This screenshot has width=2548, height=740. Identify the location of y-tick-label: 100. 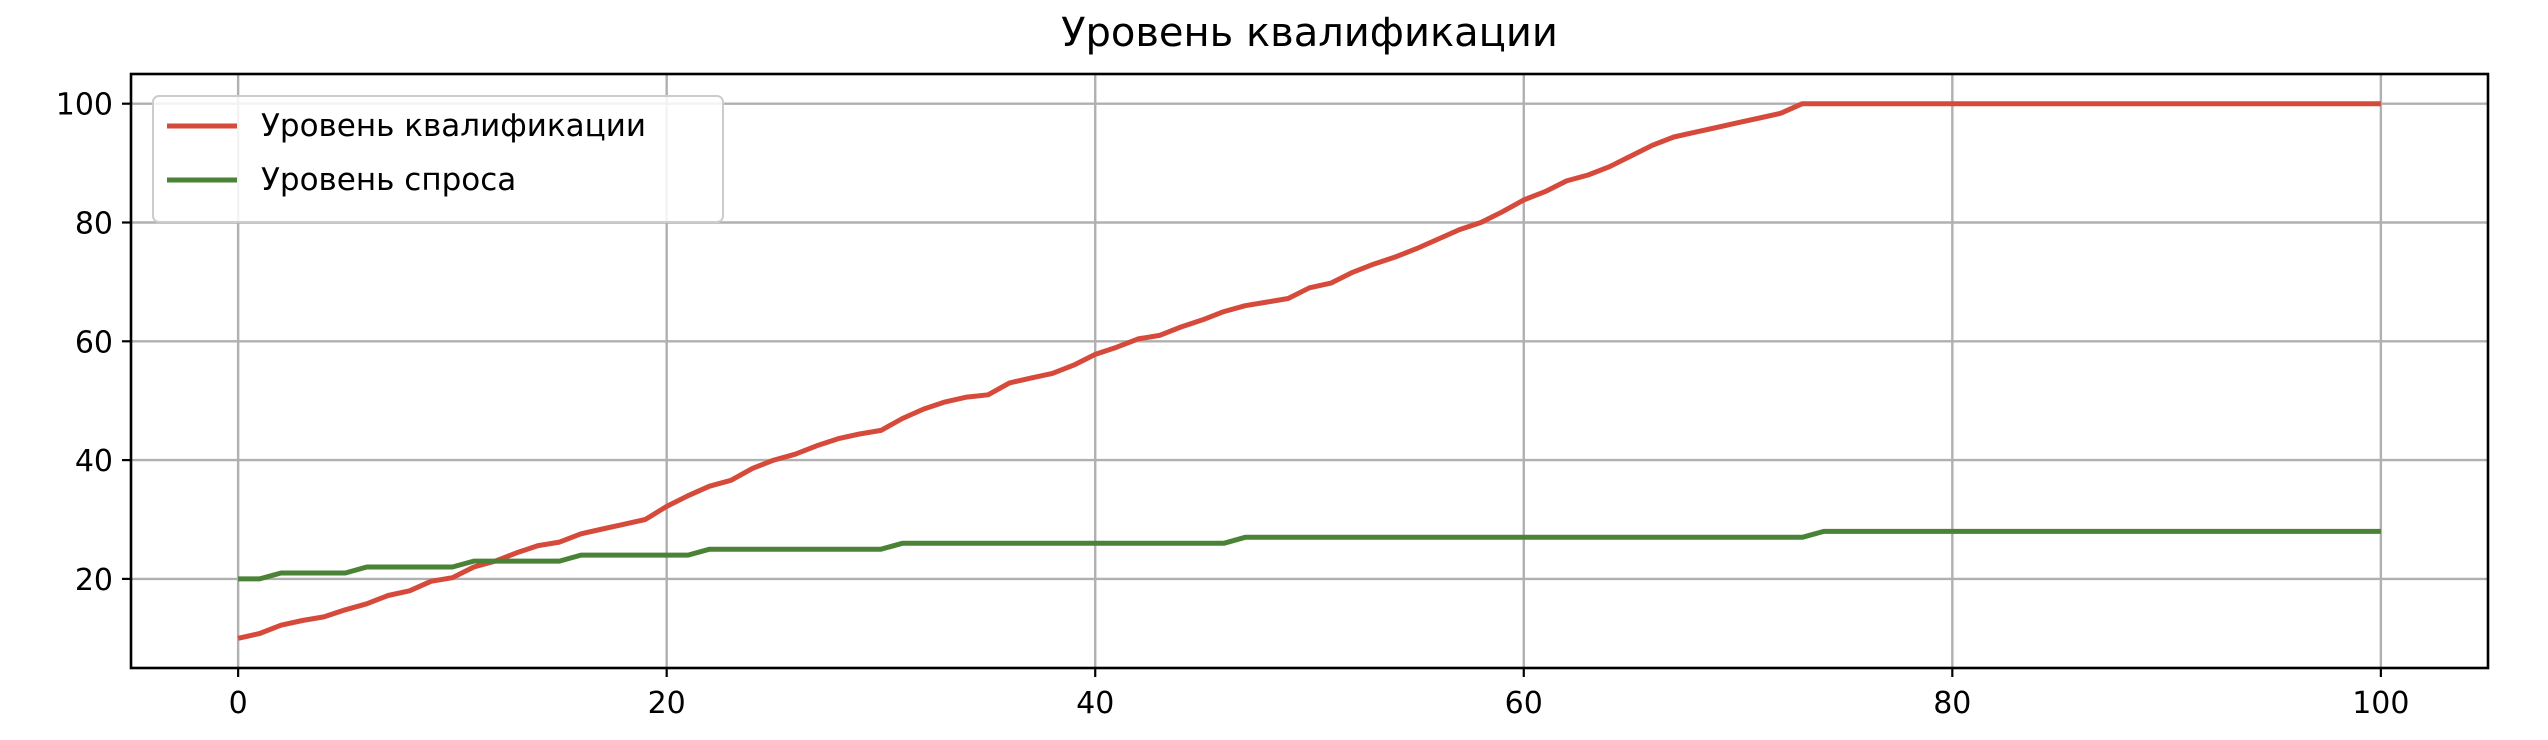
(84, 105).